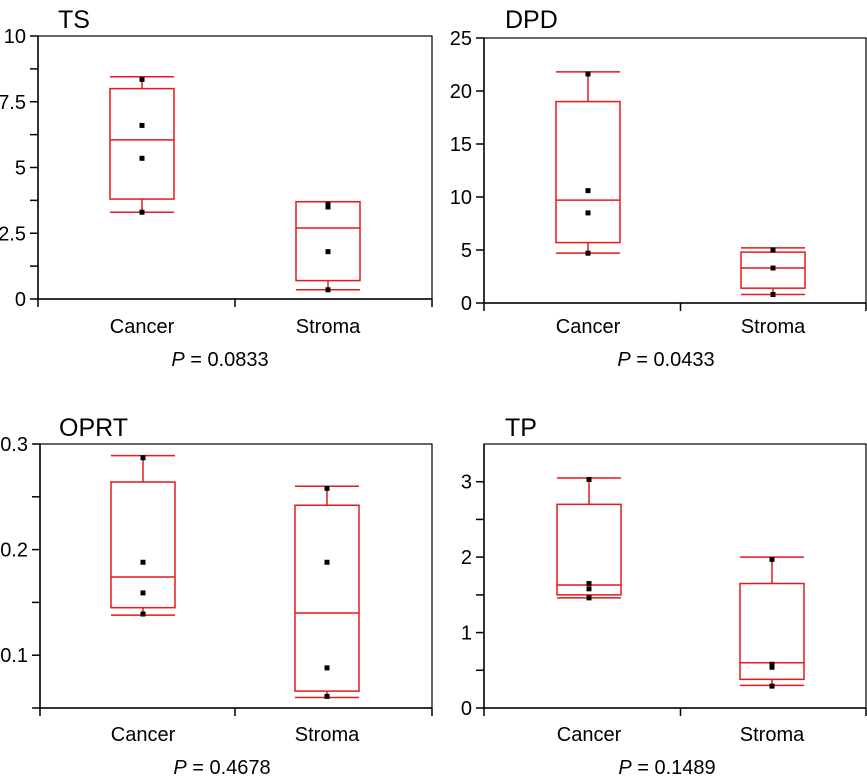 This screenshot has width=867, height=781. I want to click on y-tick-label: 25, so click(461, 39).